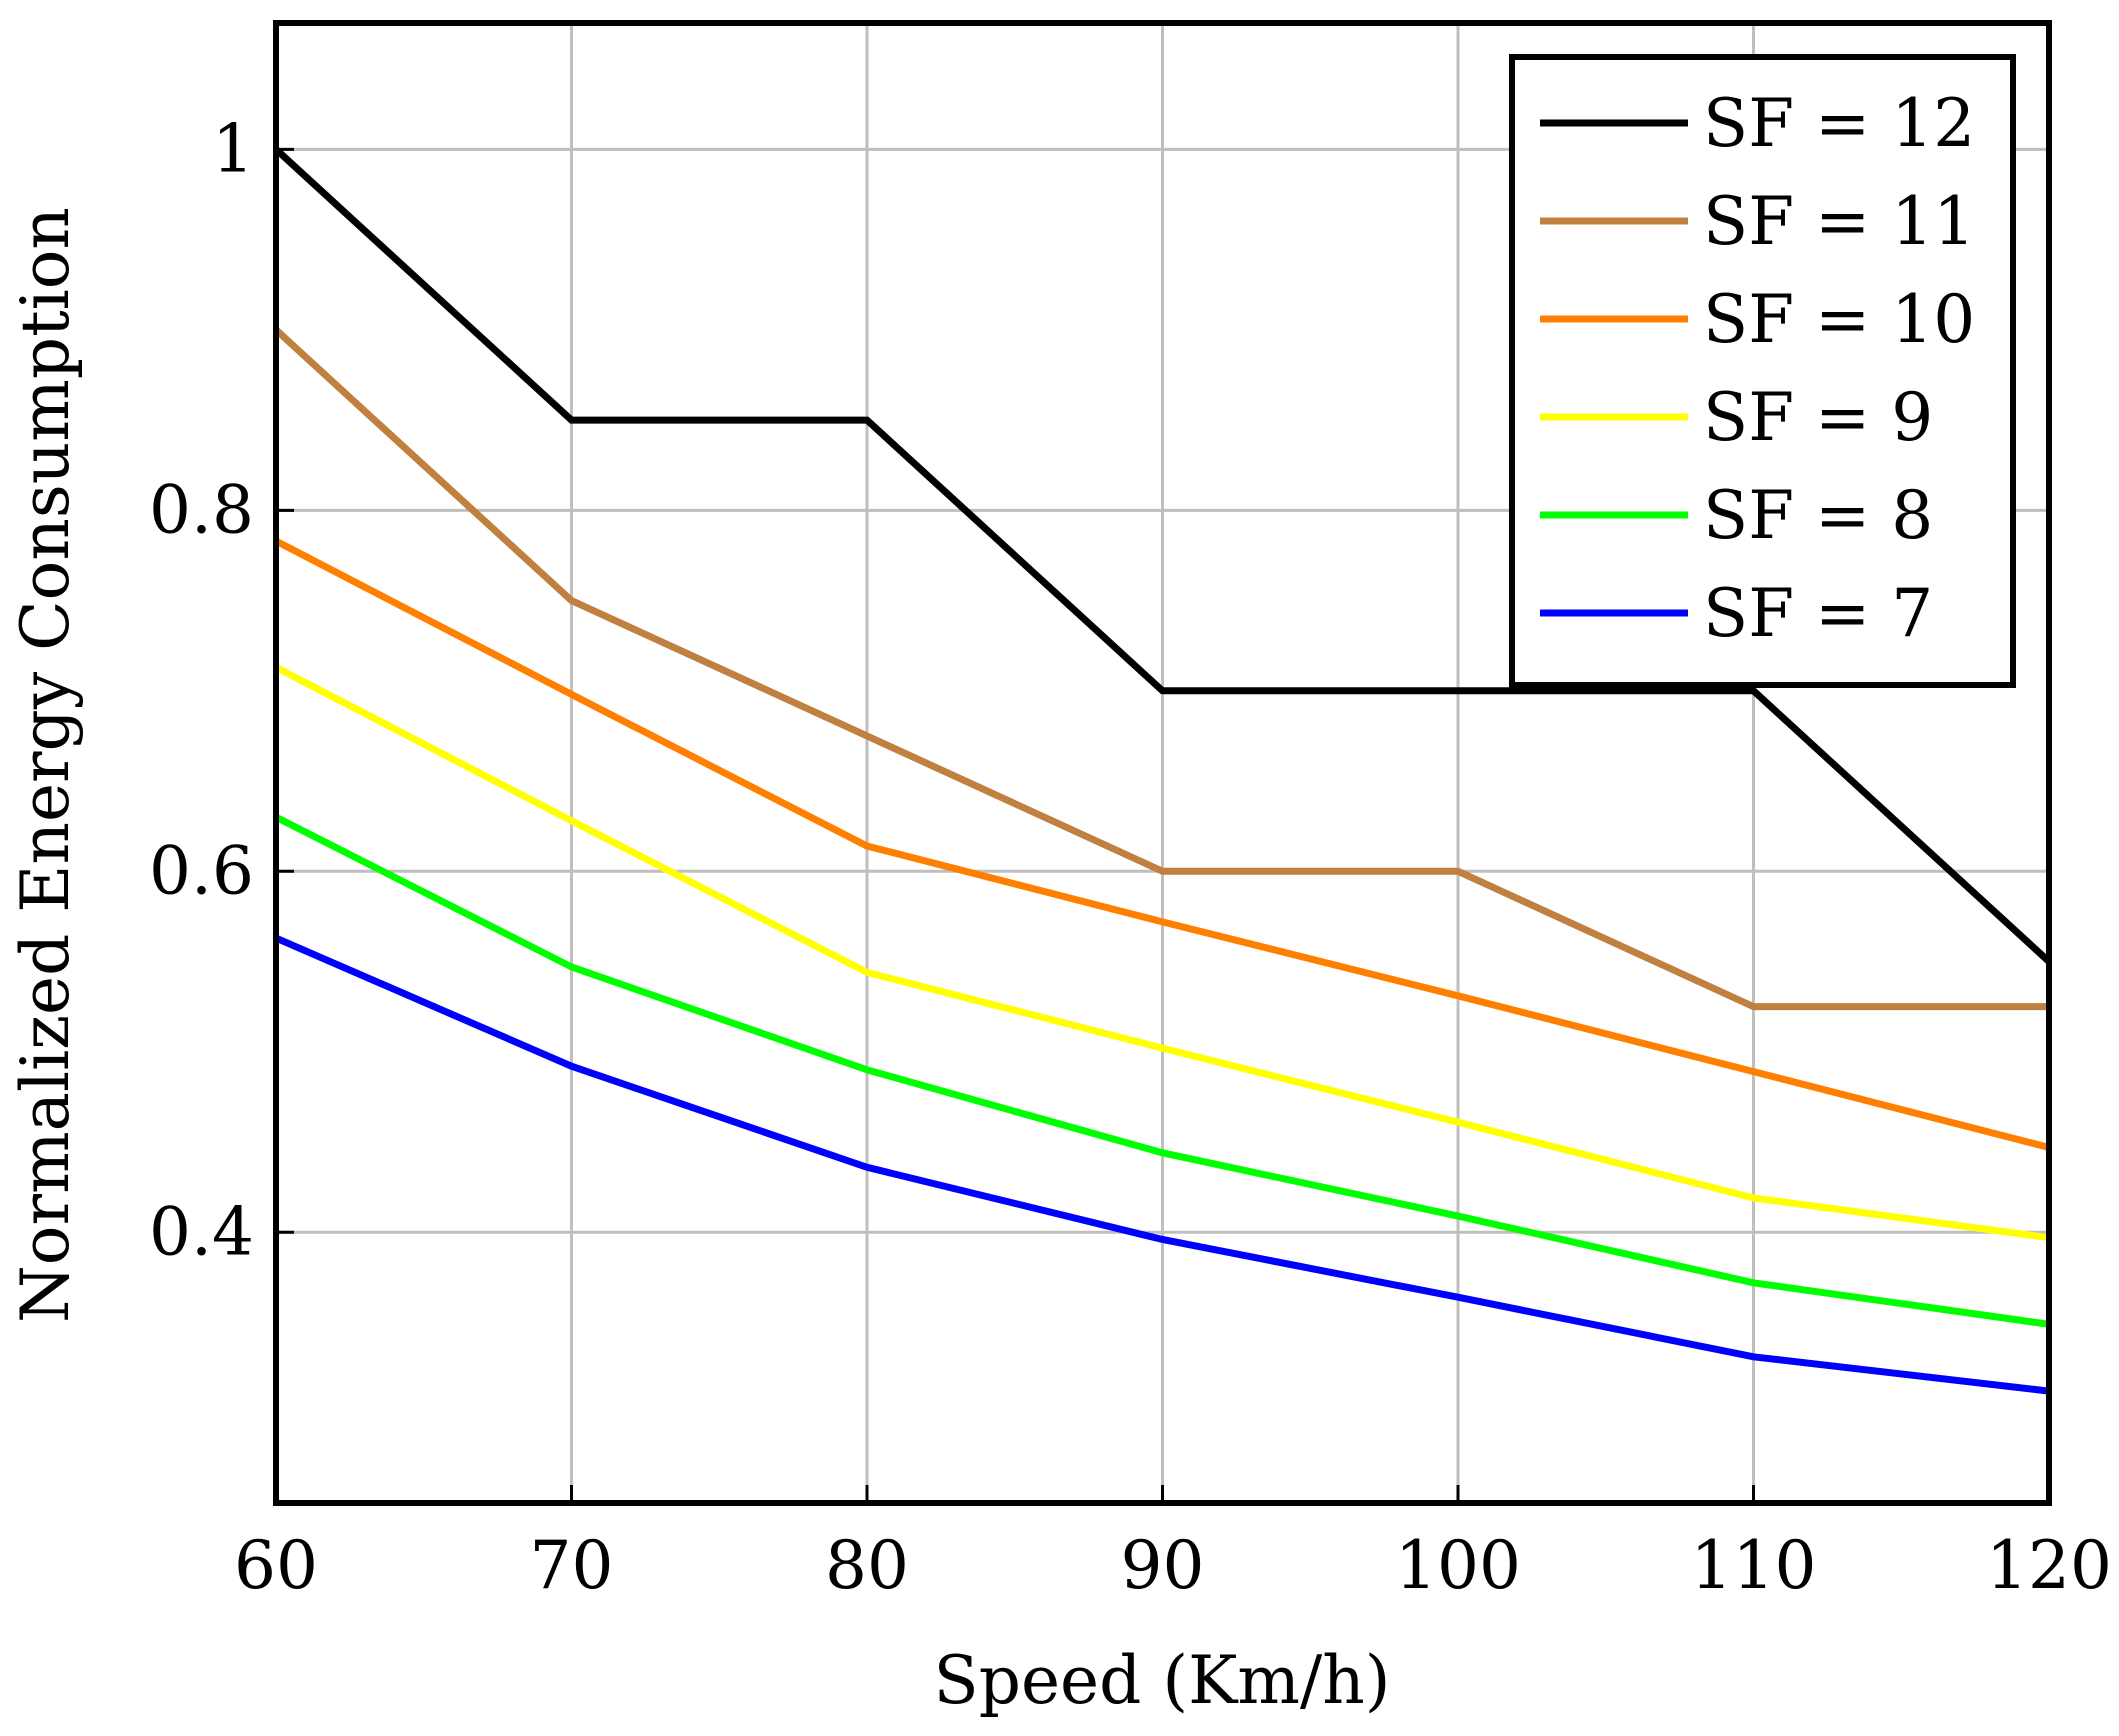 This screenshot has height=1736, width=2119. I want to click on x-tick-labels: 60 70 80 90 100 110 120, so click(1173, 1565).